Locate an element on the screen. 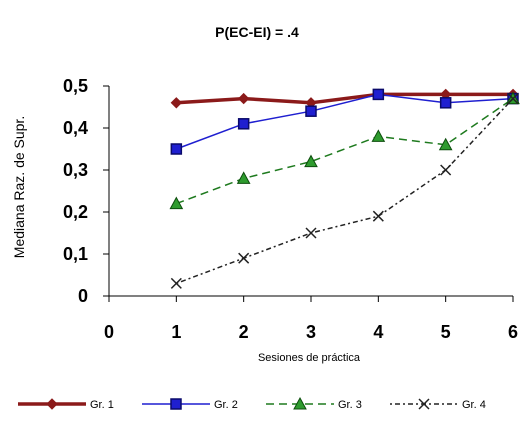 The width and height of the screenshot is (521, 431). y-tick-label: 0,3 is located at coordinates (75, 170).